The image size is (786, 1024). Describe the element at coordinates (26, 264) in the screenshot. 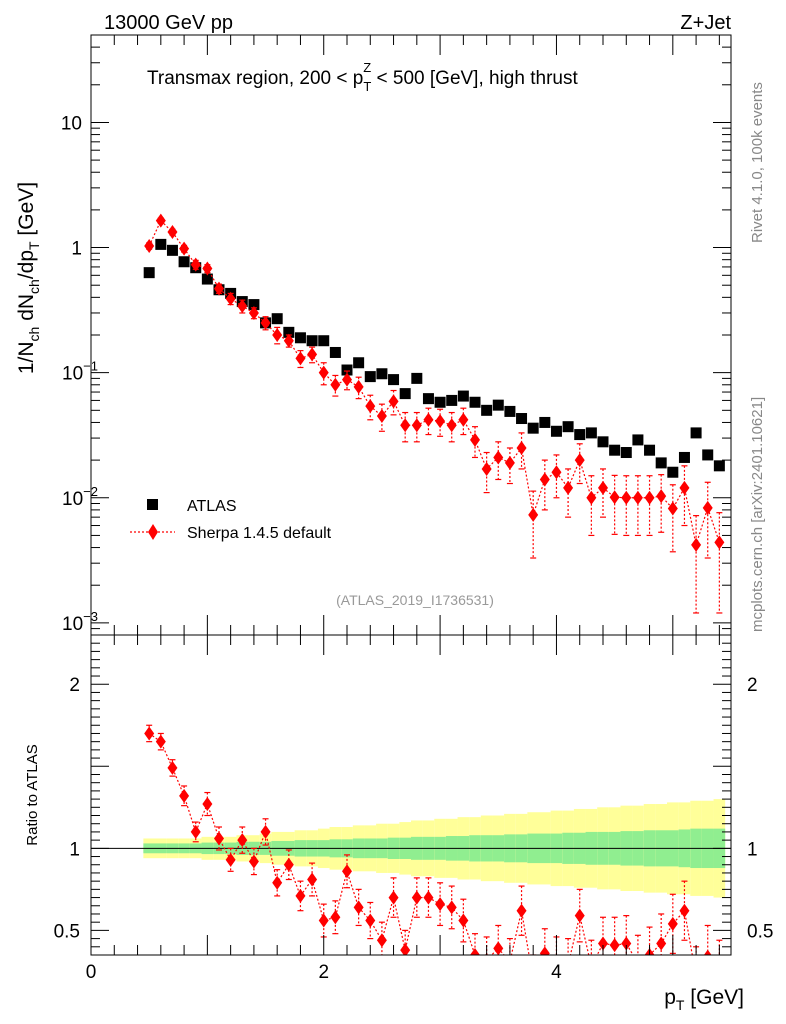

I see `ylabel-e: /dp` at that location.